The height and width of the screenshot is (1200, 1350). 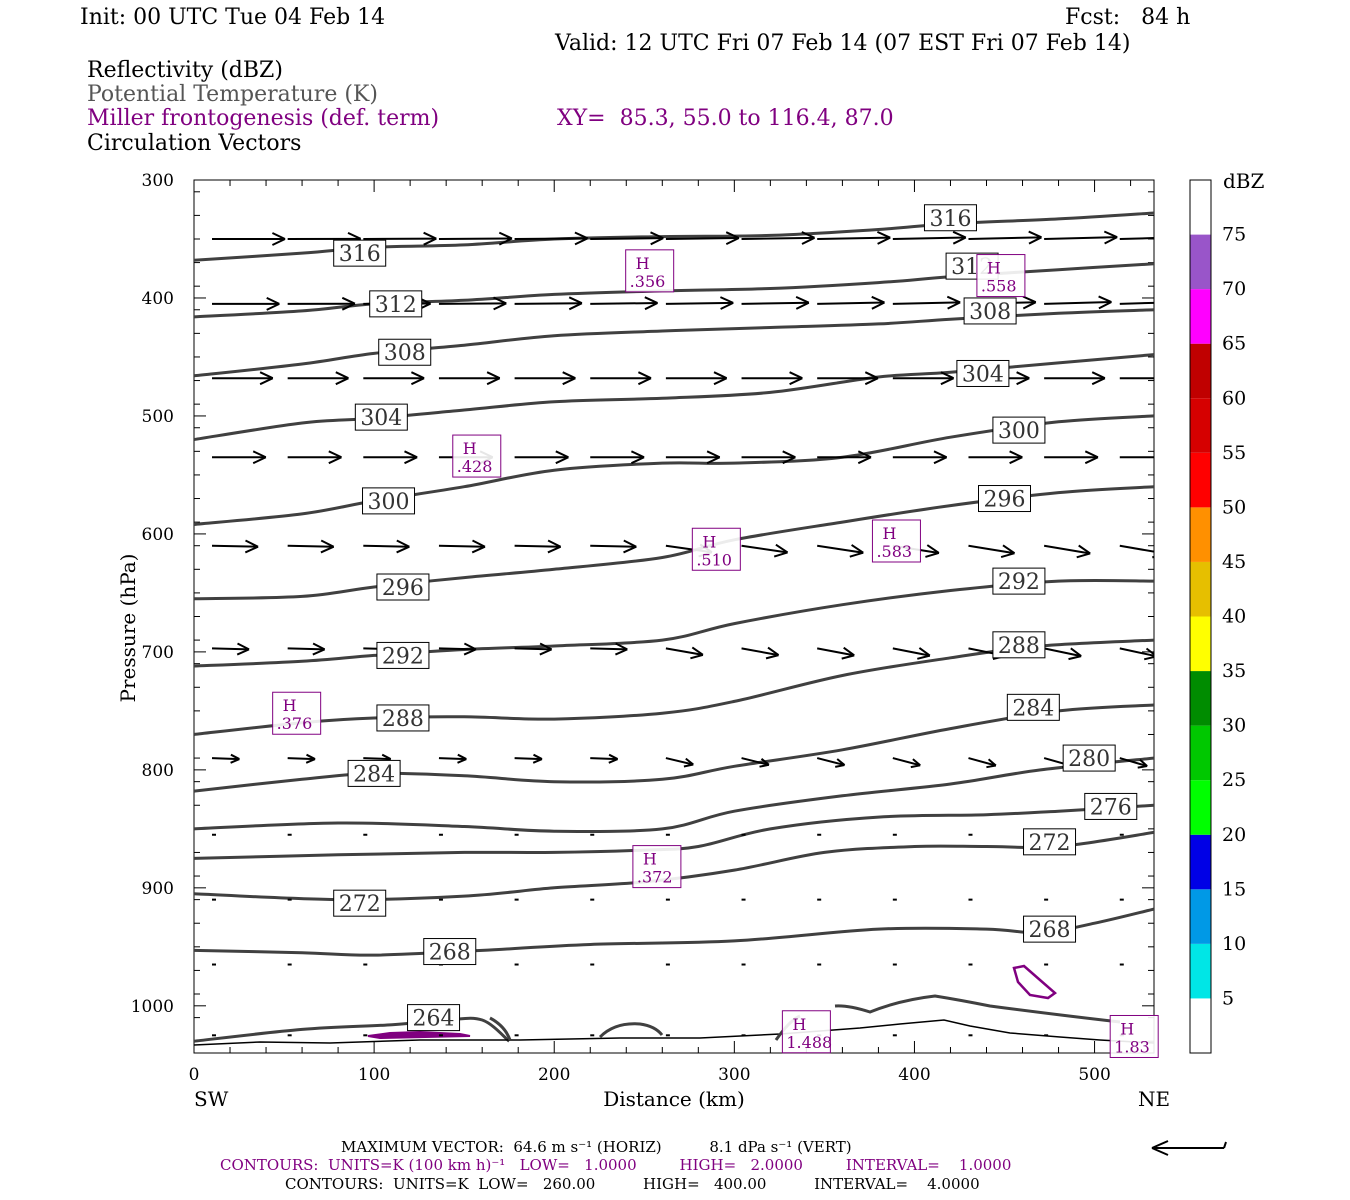 I want to click on colorbar-level-label: 65, so click(x=1234, y=344).